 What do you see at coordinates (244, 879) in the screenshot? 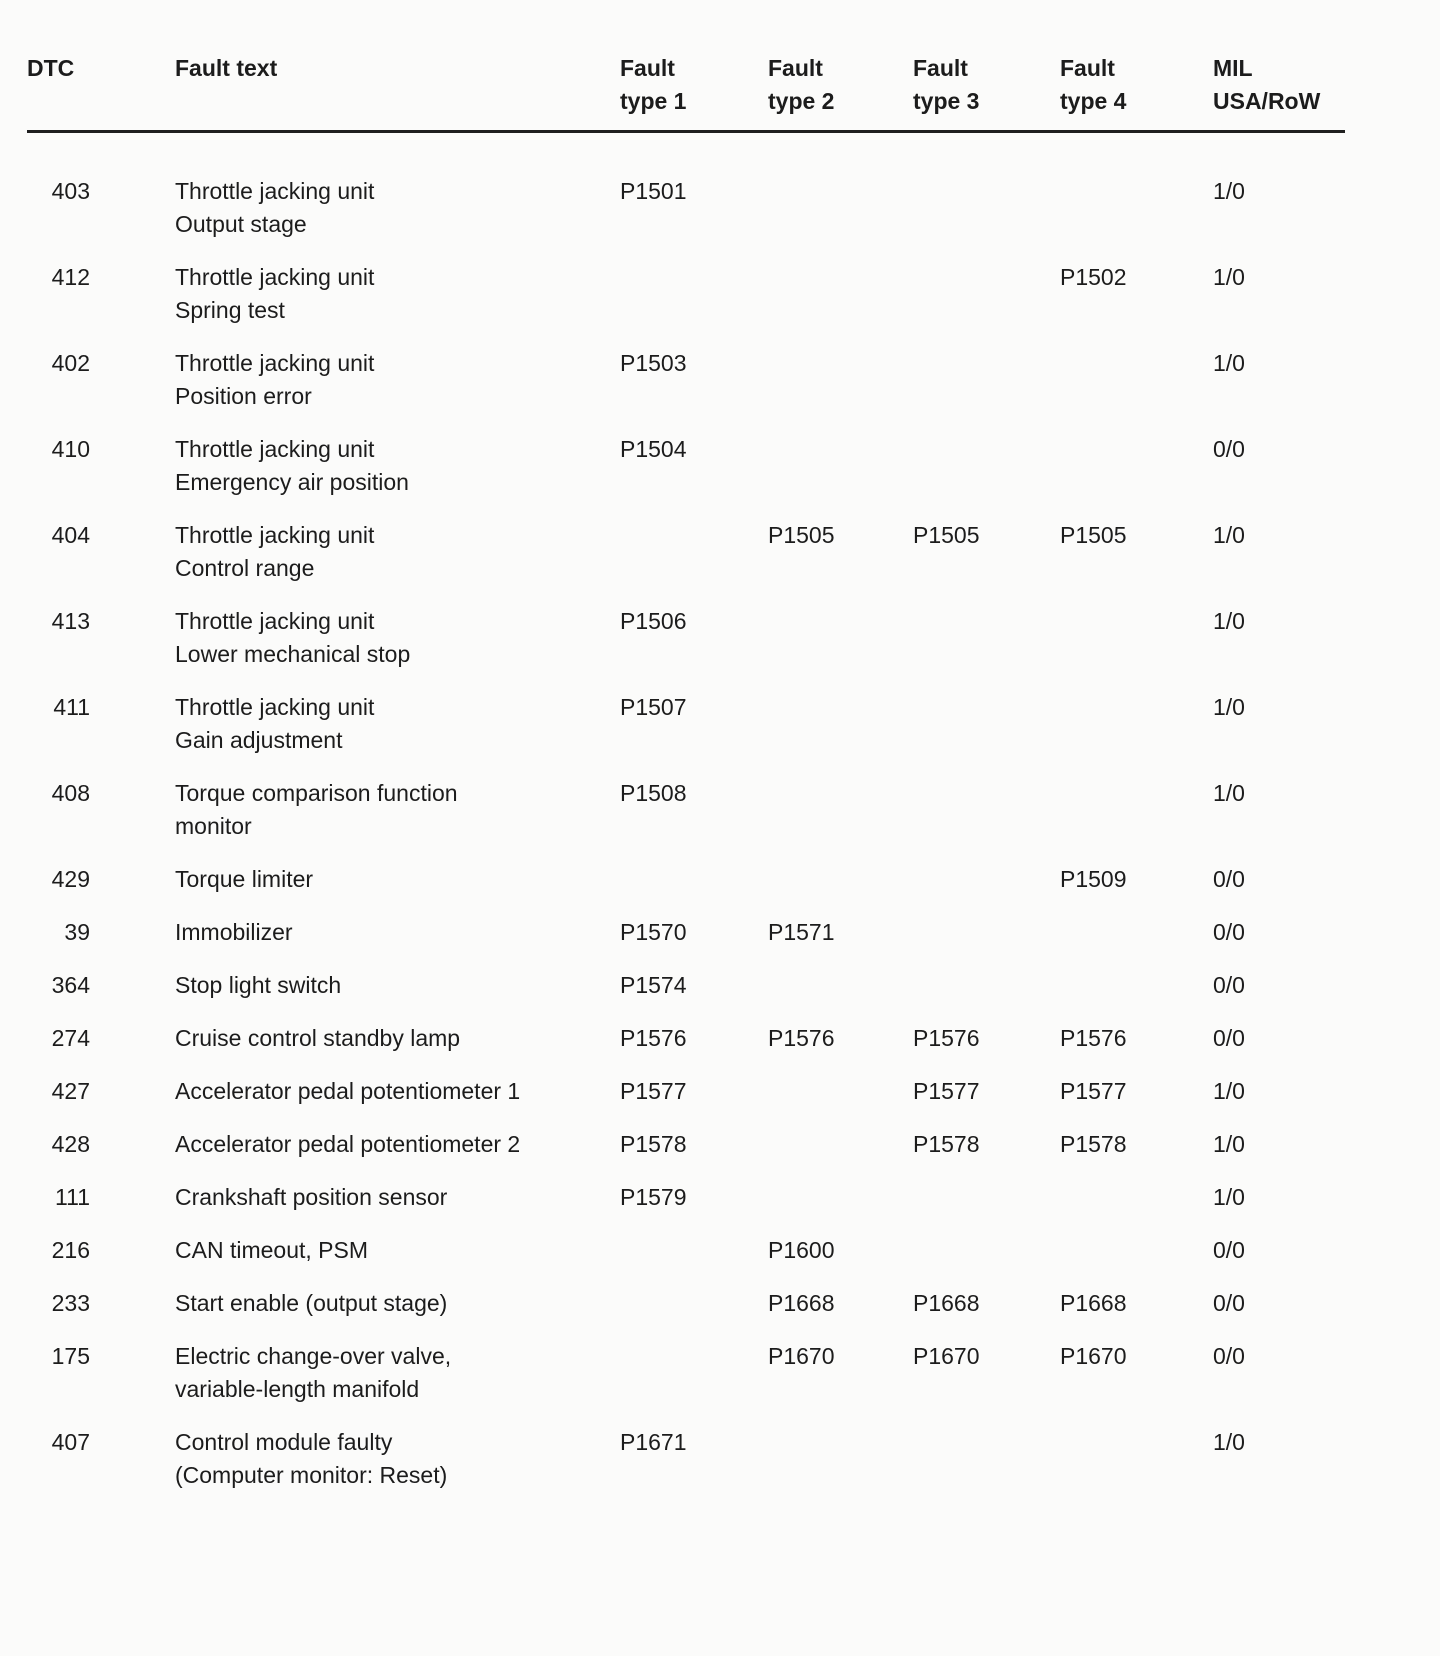
I see `fault-text-line: Torque limiter` at bounding box center [244, 879].